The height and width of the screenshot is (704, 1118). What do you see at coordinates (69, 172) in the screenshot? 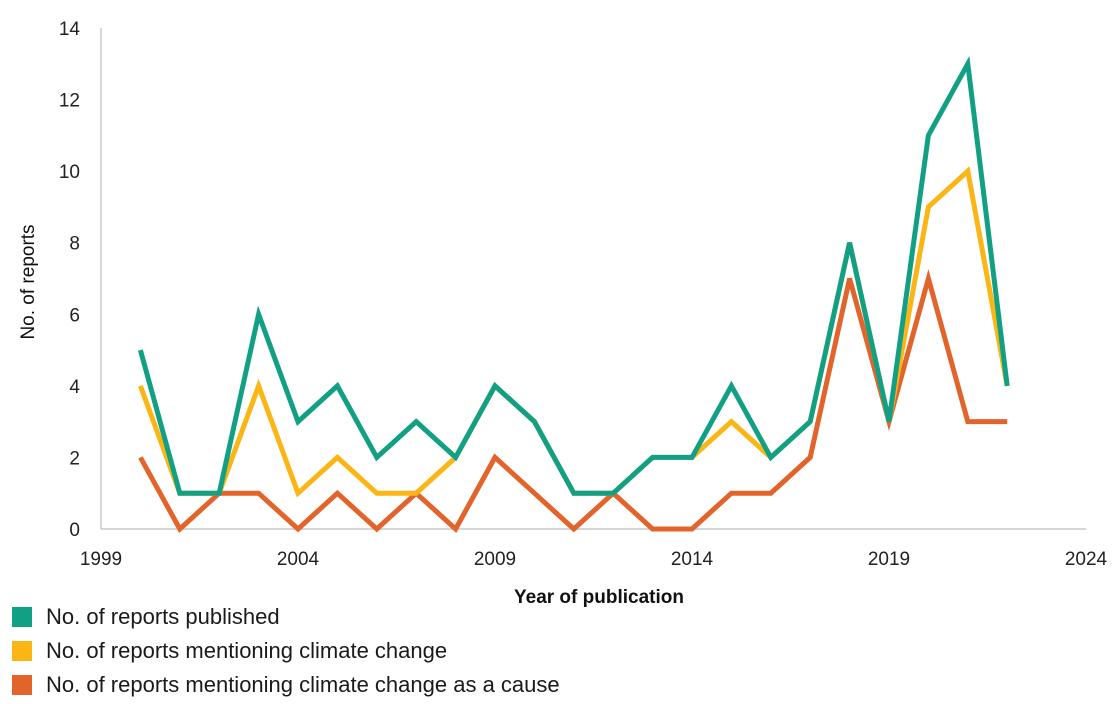
I see `y-tick-label: 10` at bounding box center [69, 172].